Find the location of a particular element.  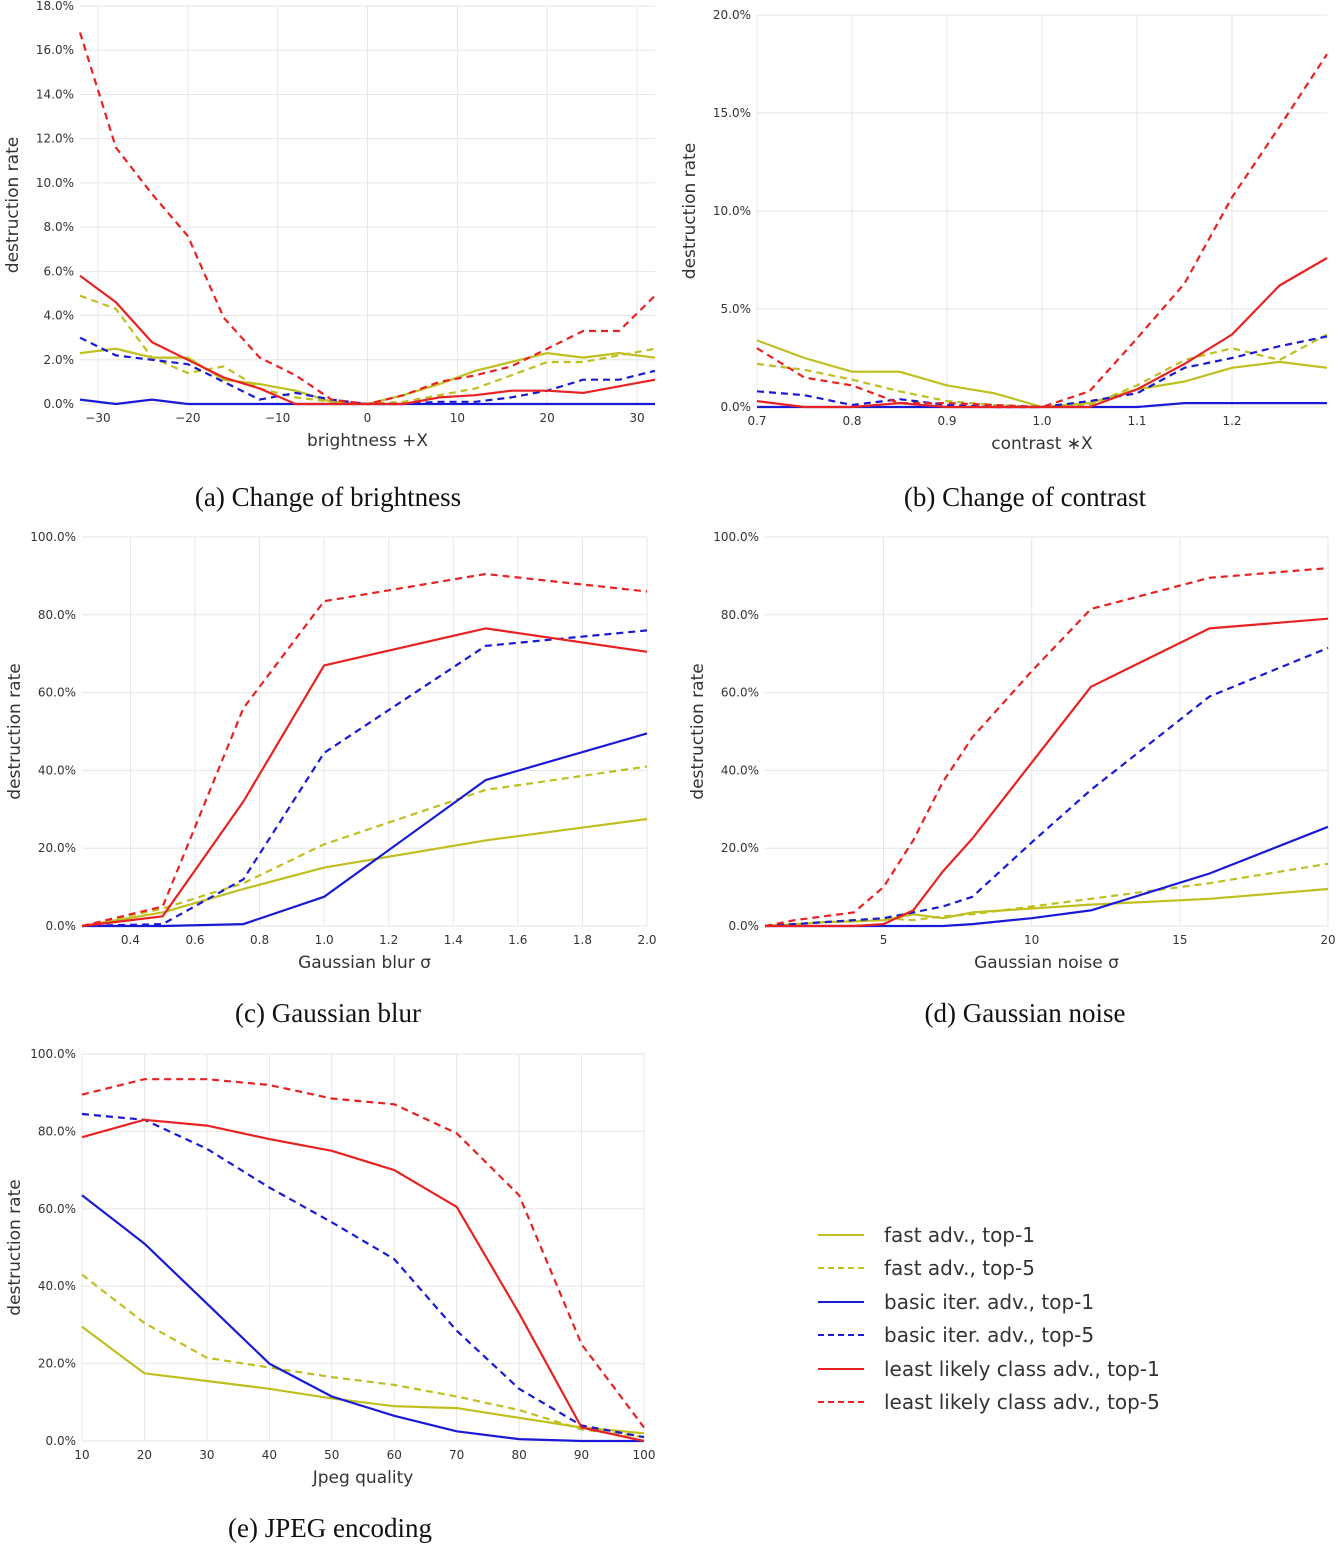

x-tick-label: 100 is located at coordinates (644, 1455).